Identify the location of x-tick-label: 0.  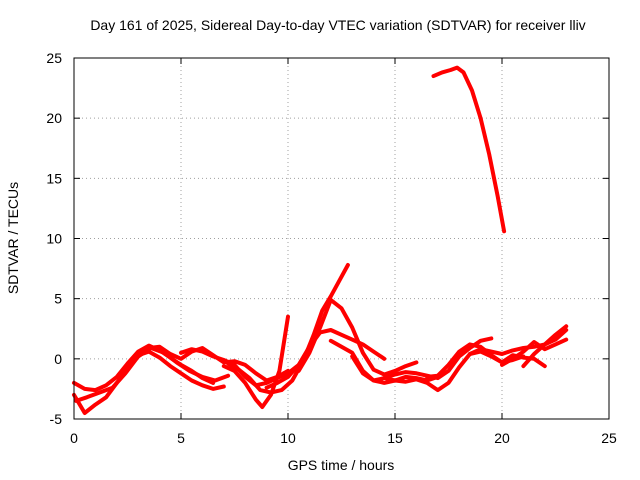
(74, 438).